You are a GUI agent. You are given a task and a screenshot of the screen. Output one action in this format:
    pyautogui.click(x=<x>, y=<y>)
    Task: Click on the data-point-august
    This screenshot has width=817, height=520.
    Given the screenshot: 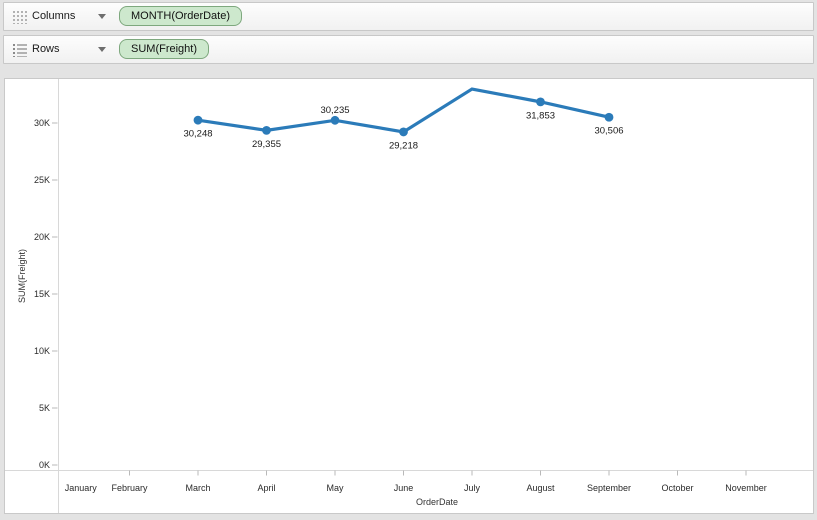 What is the action you would take?
    pyautogui.click(x=540, y=102)
    